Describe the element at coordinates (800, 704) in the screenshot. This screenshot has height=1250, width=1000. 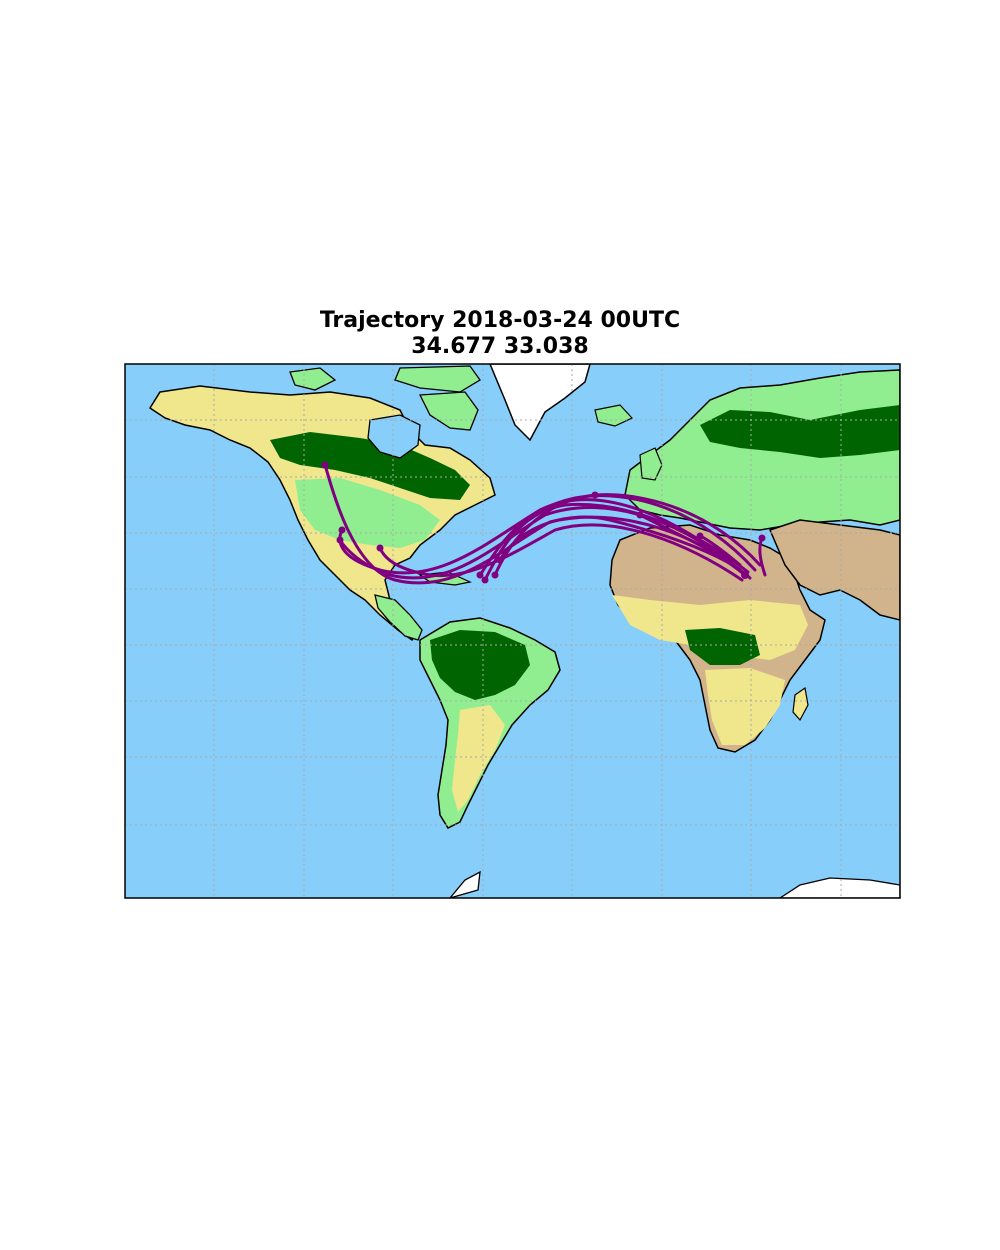
I see `madagascar-island` at that location.